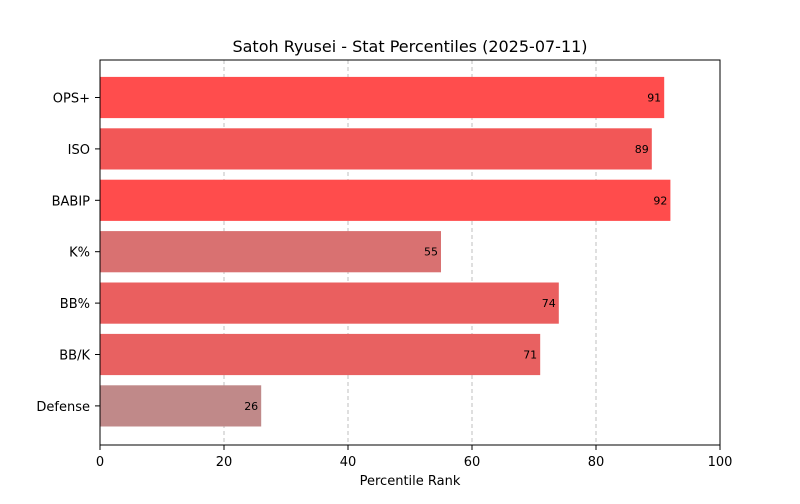 This screenshot has width=800, height=504. Describe the element at coordinates (71, 99) in the screenshot. I see `y-tick-label: OPS+` at that location.